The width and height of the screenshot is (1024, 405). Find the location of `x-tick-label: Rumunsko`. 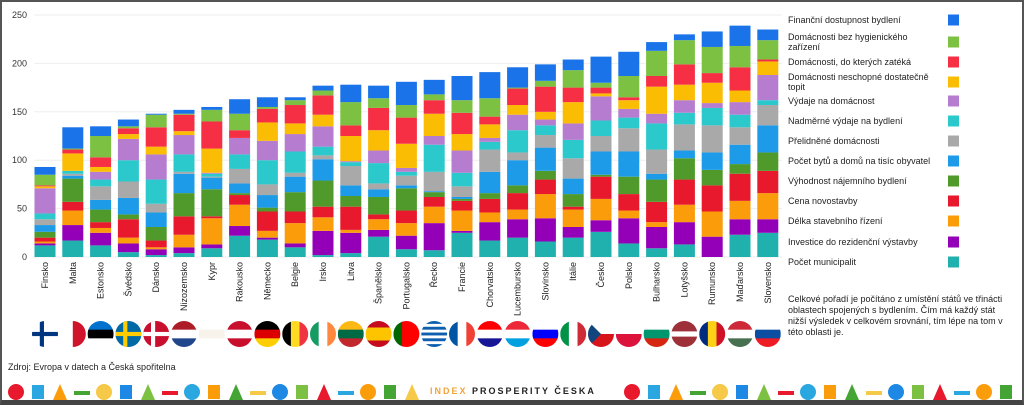

x-tick-label: Rumunsko is located at coordinates (712, 283).